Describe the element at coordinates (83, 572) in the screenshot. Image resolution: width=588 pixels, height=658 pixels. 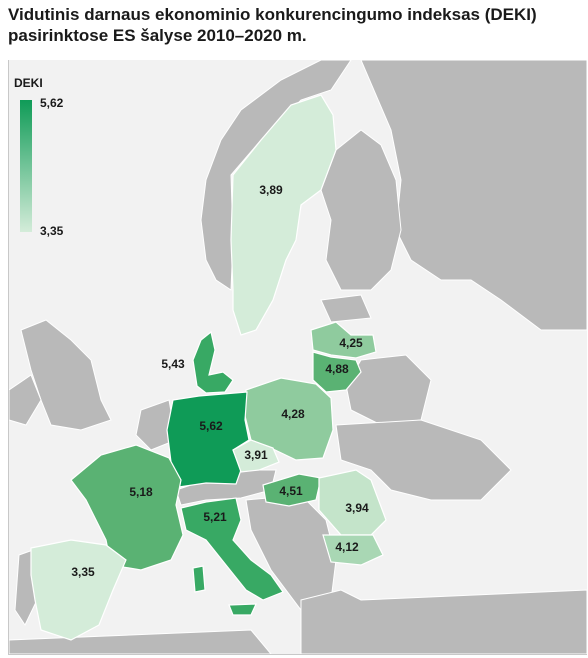
I see `label-spain: 3,35` at that location.